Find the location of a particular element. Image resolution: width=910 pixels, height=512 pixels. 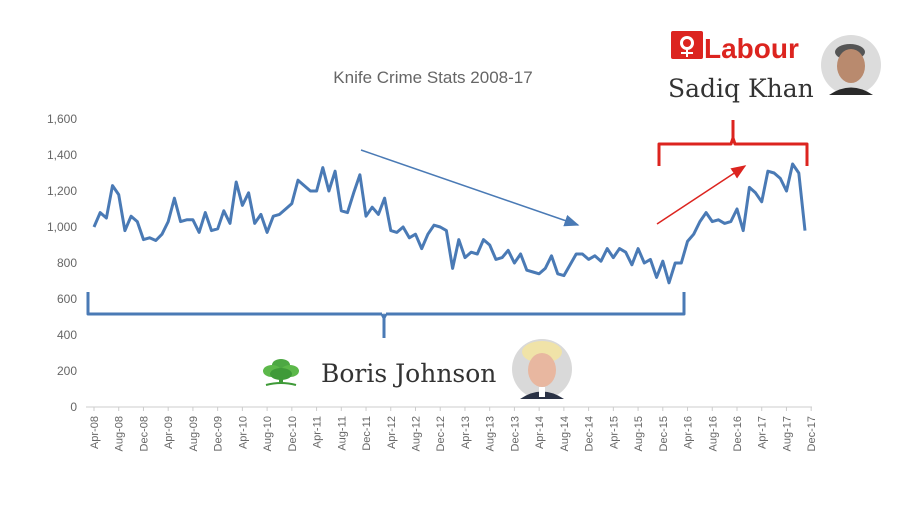

x-tick-label: Aug-11 is located at coordinates (342, 433).